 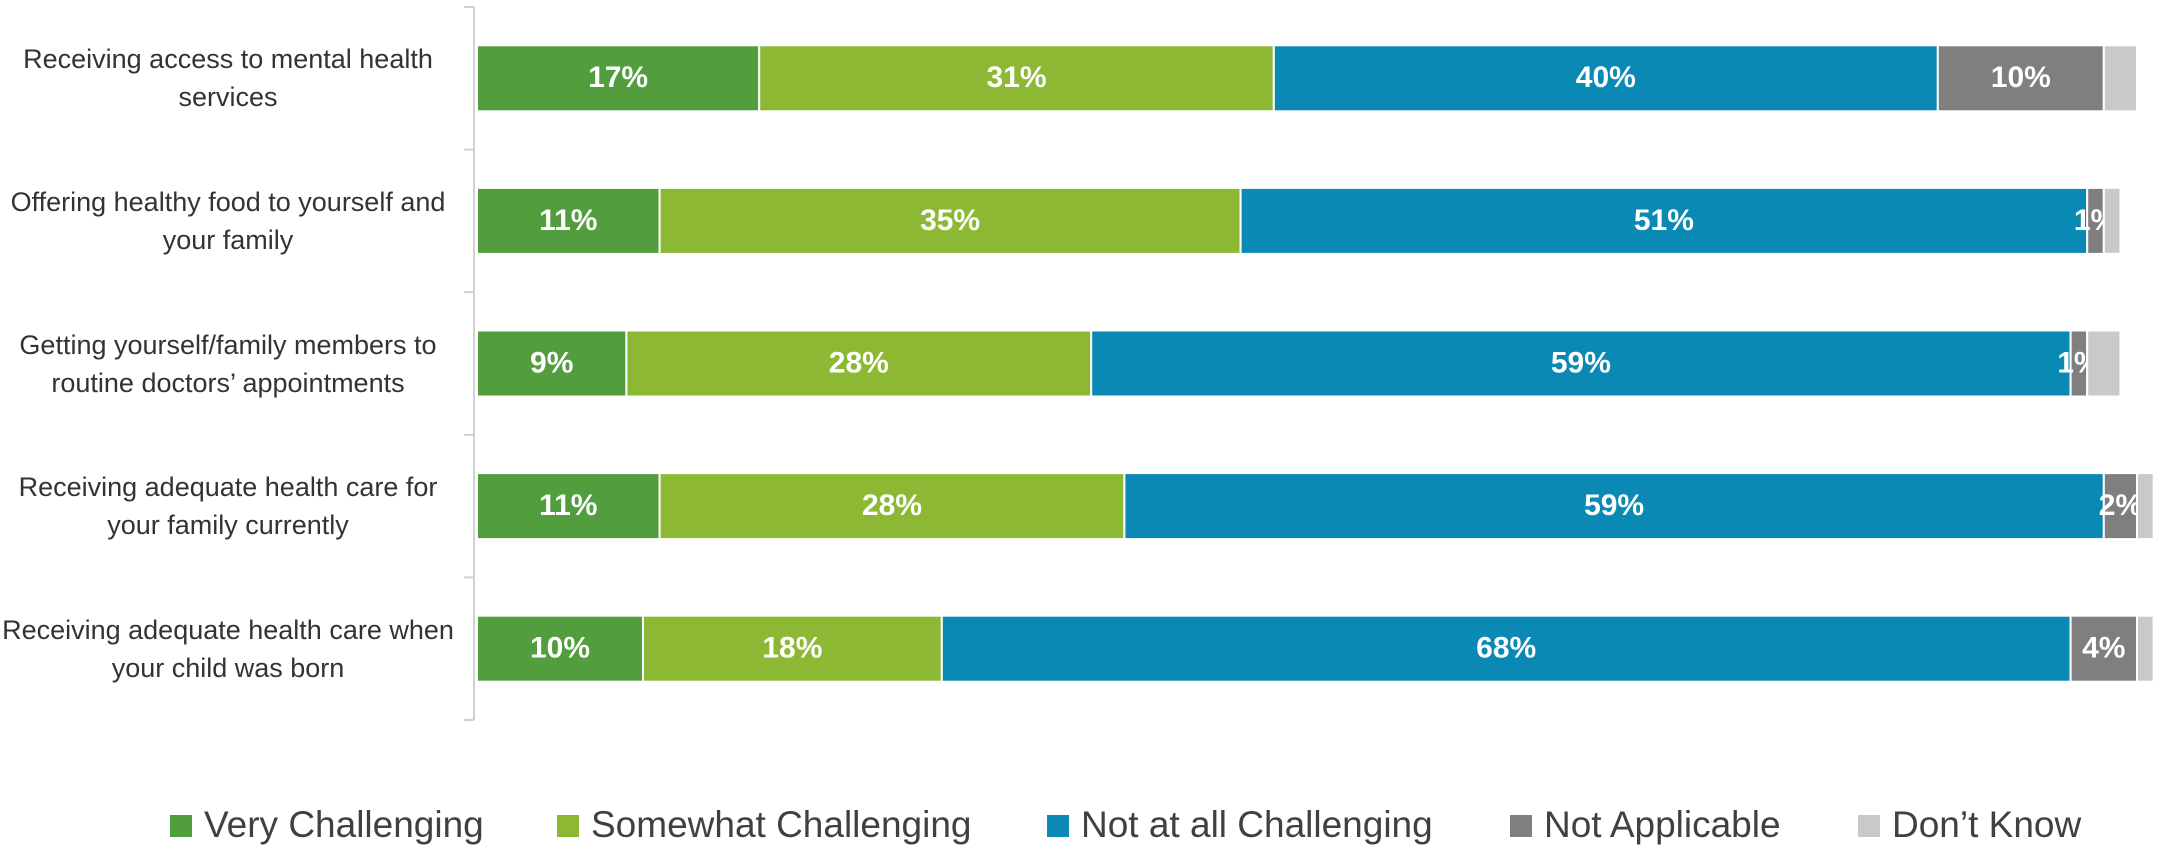 I want to click on value-label: 17%, so click(x=618, y=77).